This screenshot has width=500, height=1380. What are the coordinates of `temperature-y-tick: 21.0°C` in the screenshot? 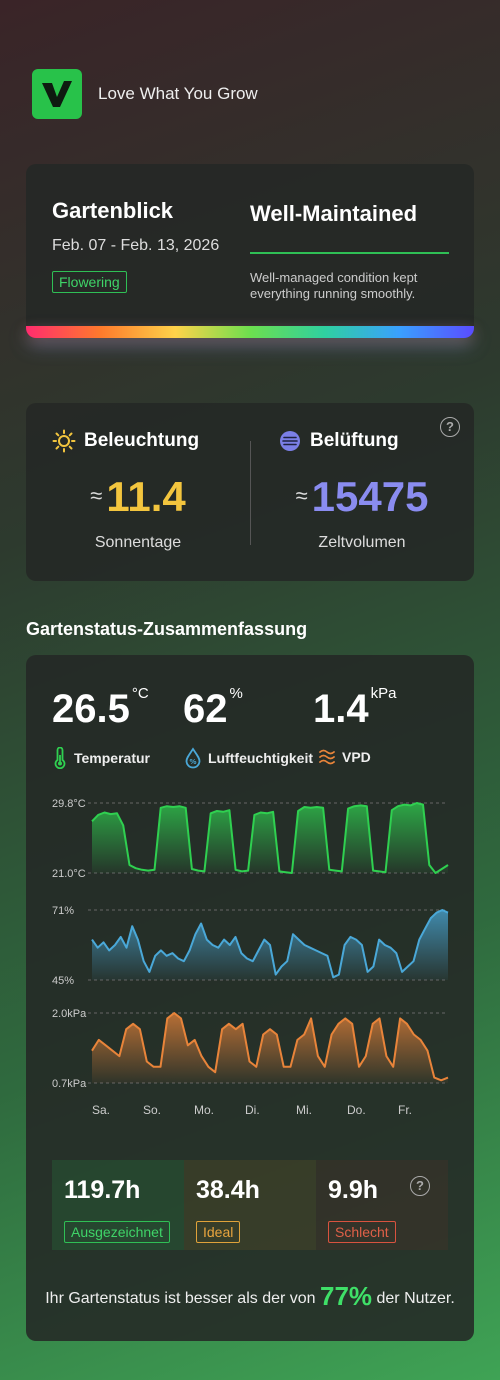 It's located at (69, 874).